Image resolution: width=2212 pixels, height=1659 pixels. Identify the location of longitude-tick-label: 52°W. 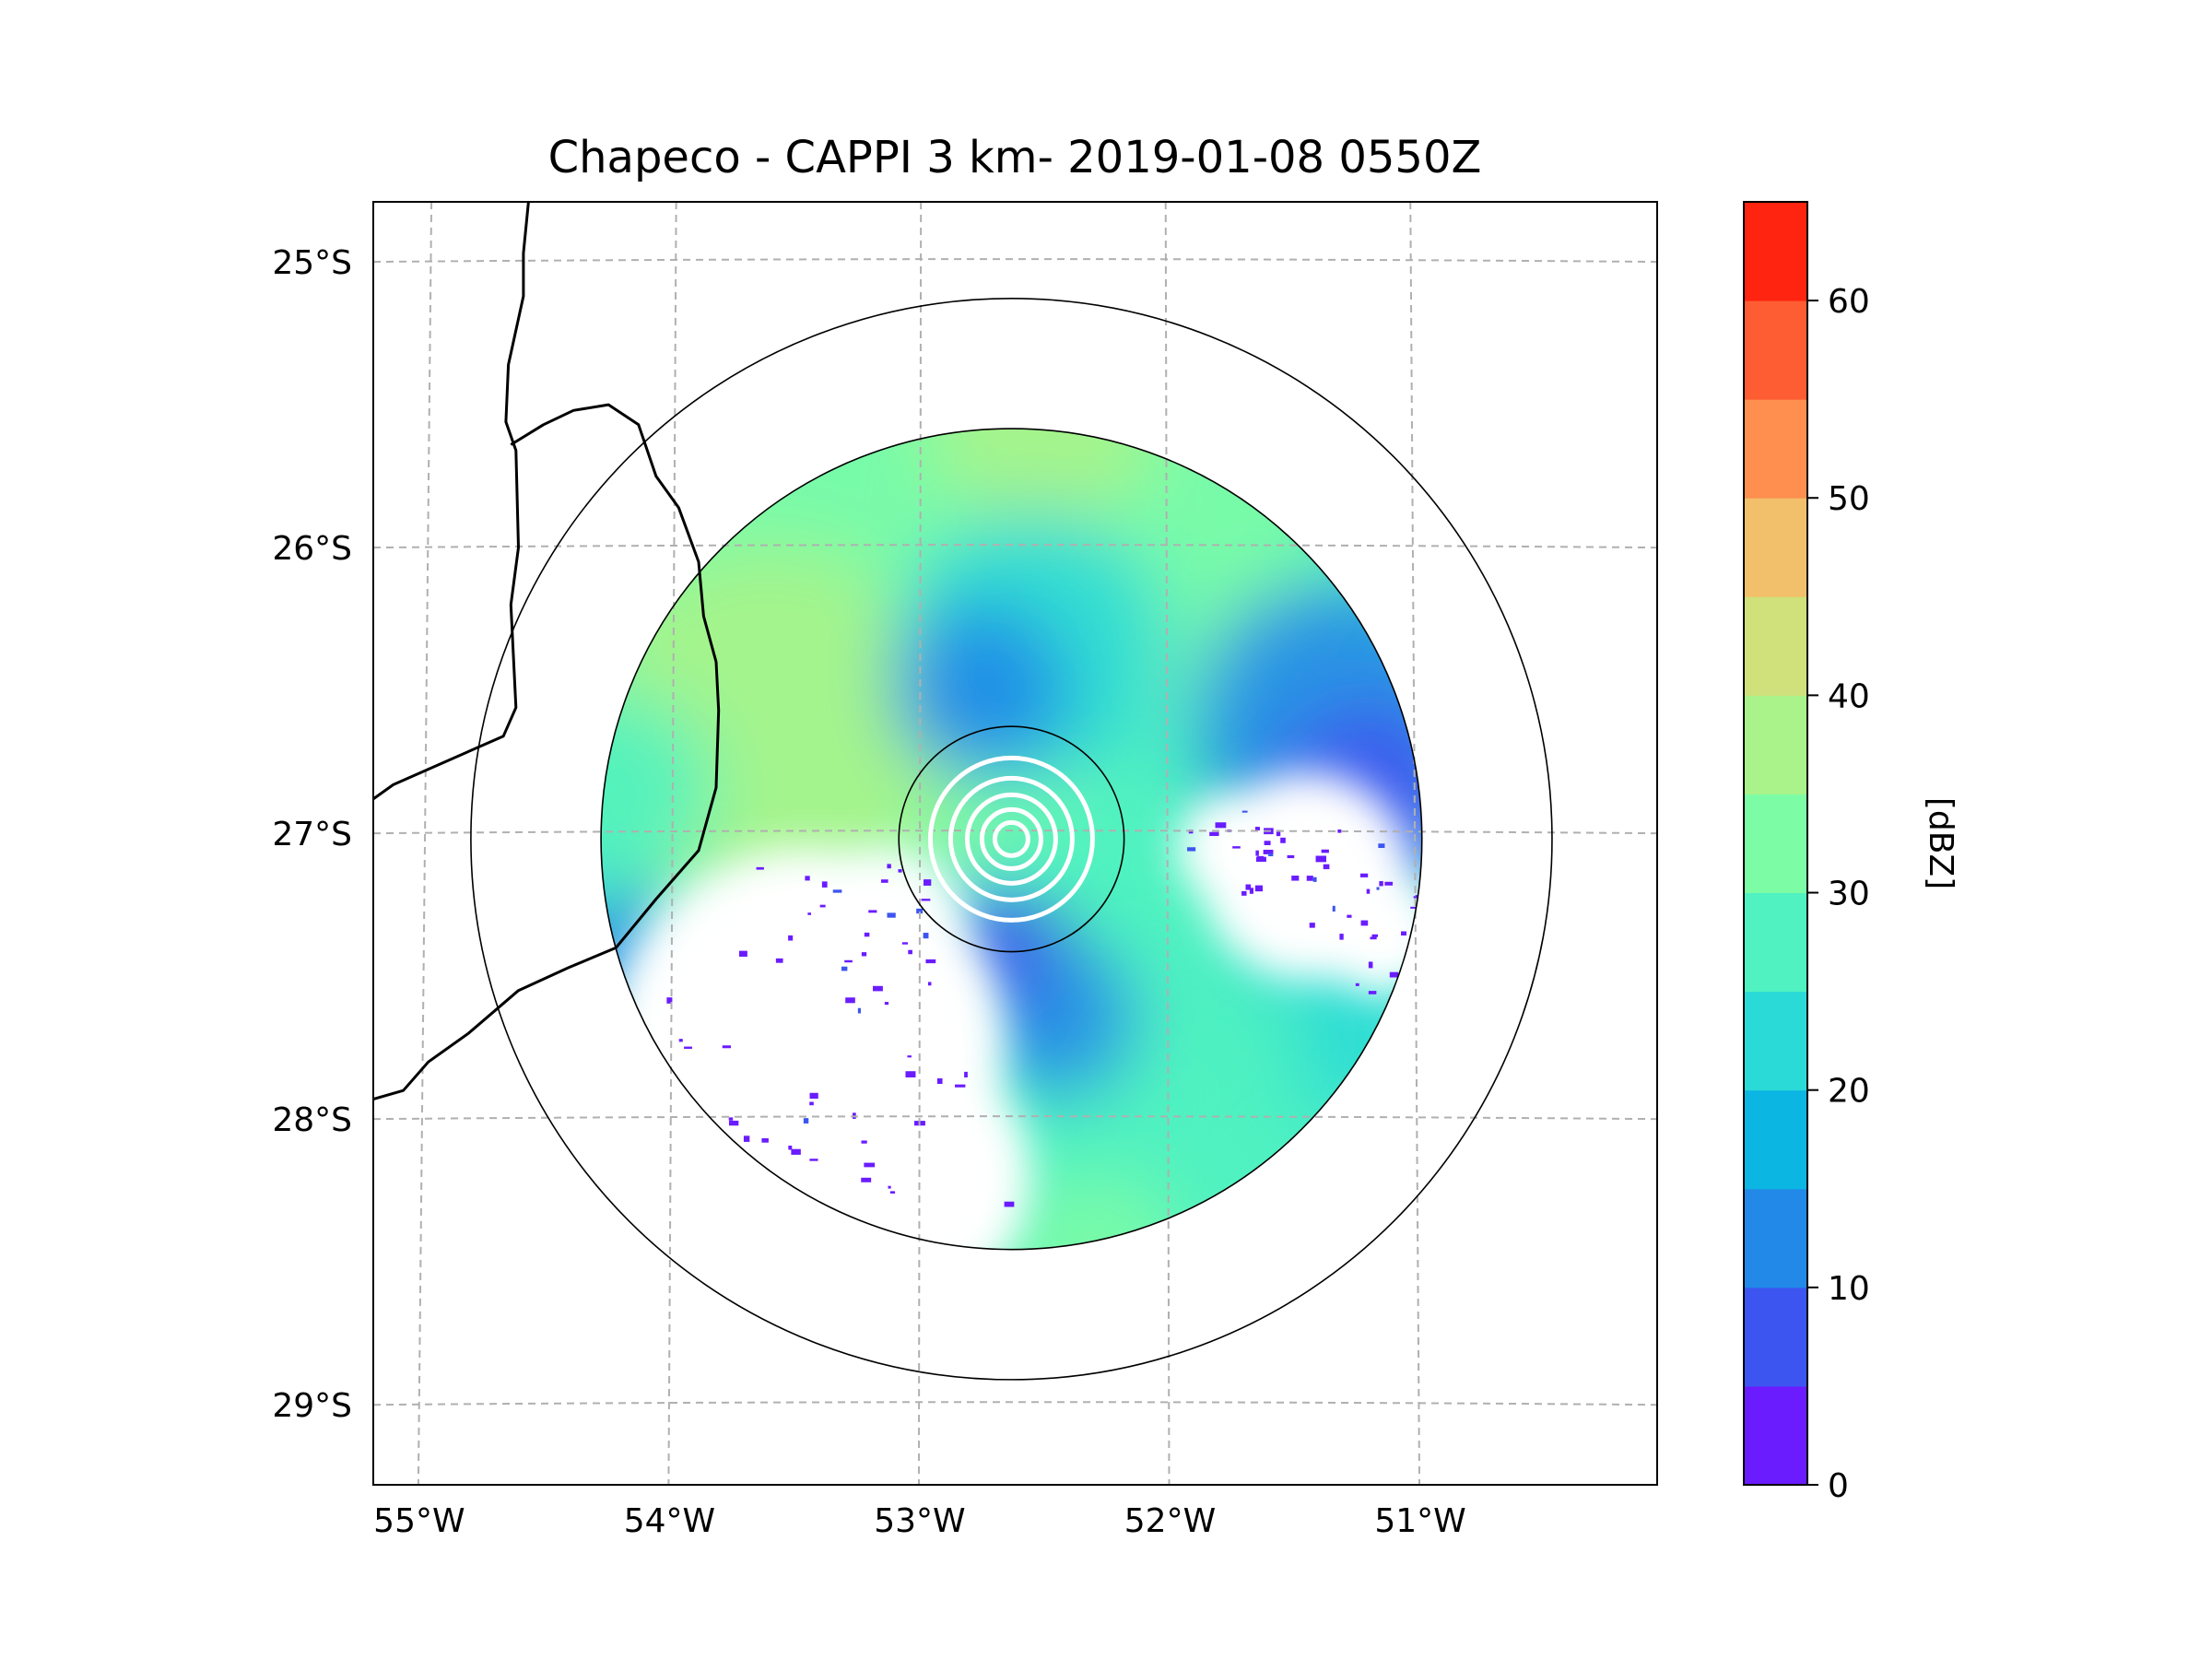
(1170, 1521).